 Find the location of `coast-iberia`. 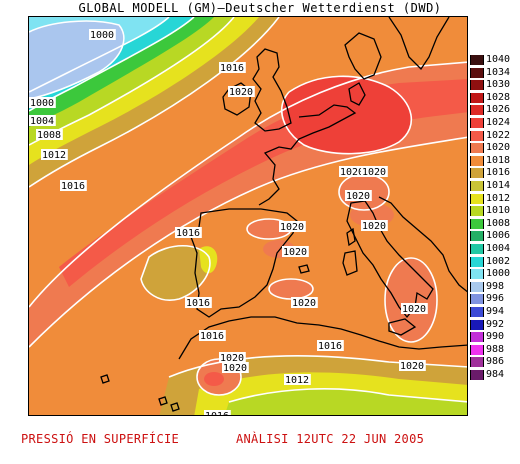

coast-iberia is located at coordinates (244, 263).